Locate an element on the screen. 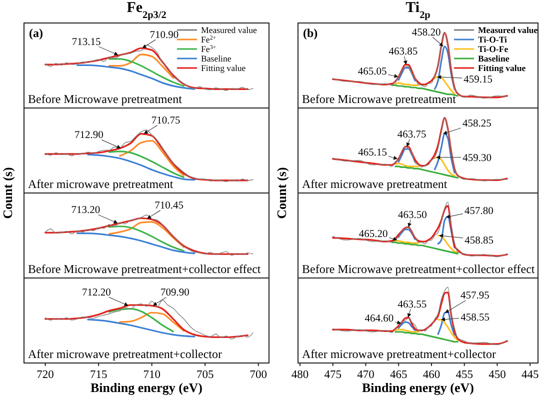 The height and width of the screenshot is (398, 550). x-tick-label: 470 is located at coordinates (366, 375).